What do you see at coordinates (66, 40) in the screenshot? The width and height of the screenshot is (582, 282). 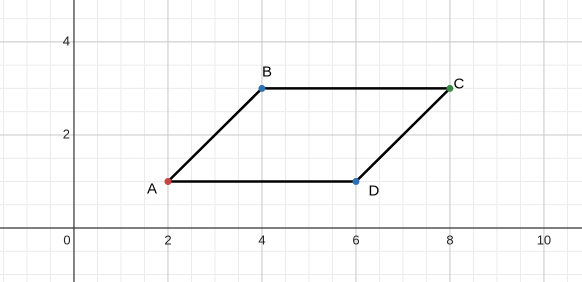 I see `y-tick-label: 4` at bounding box center [66, 40].